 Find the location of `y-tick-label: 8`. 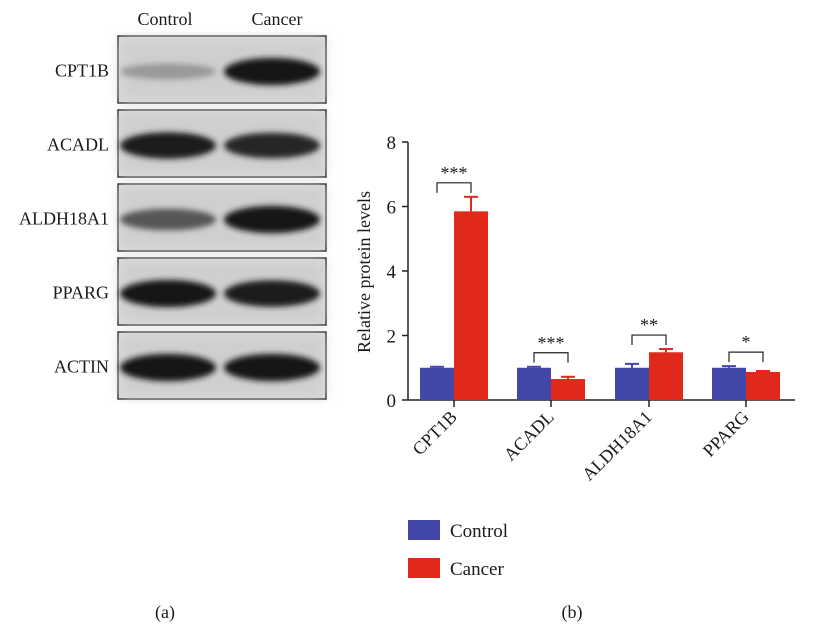

y-tick-label: 8 is located at coordinates (392, 143).